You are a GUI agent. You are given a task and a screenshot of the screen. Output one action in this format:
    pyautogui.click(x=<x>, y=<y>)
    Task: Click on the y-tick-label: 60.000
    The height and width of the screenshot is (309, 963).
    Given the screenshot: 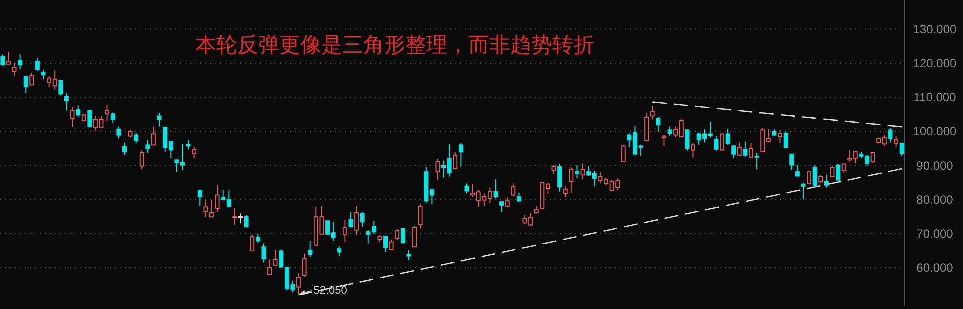 What is the action you would take?
    pyautogui.click(x=935, y=268)
    